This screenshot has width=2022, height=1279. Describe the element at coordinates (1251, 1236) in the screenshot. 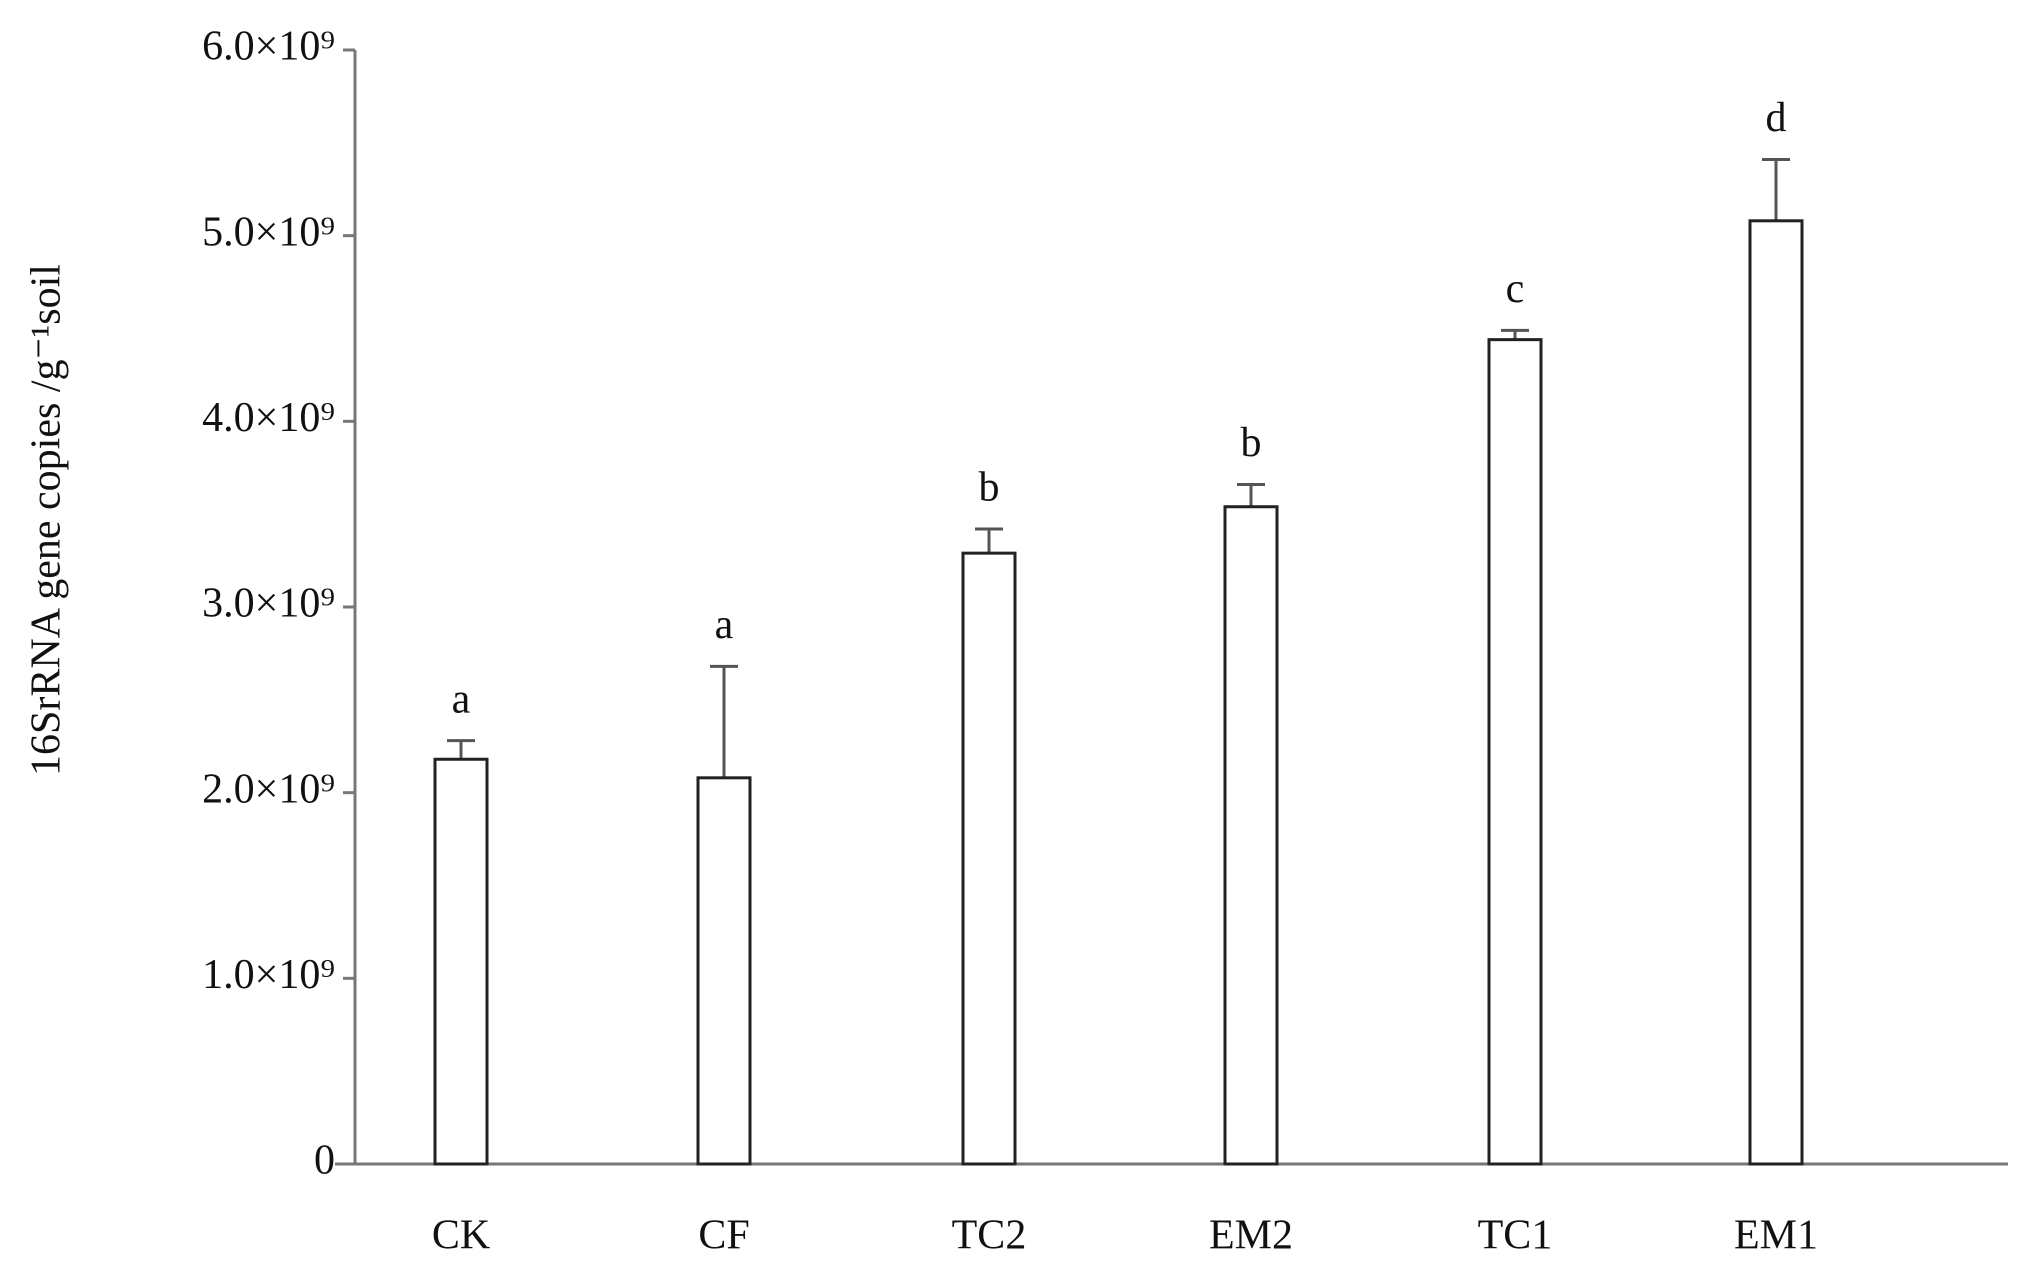

I see `x-tick-label: EM2` at that location.